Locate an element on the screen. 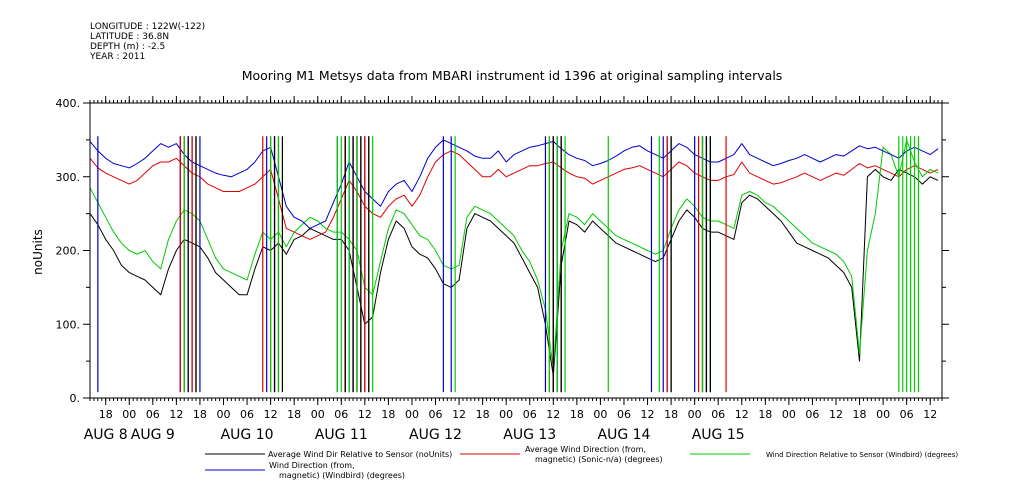 The height and width of the screenshot is (504, 1009). x-day-label: AUG 13 is located at coordinates (529, 435).